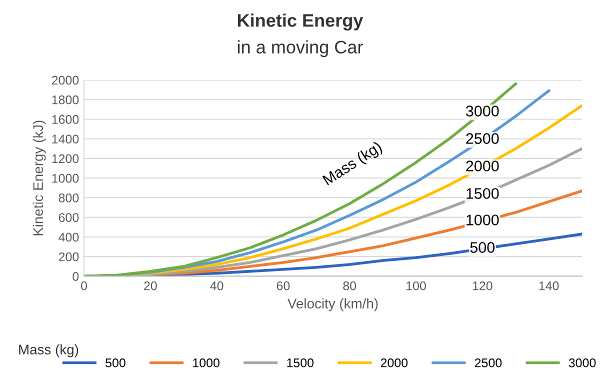 The image size is (600, 381). Describe the element at coordinates (549, 285) in the screenshot. I see `x-tick-label: 140` at that location.